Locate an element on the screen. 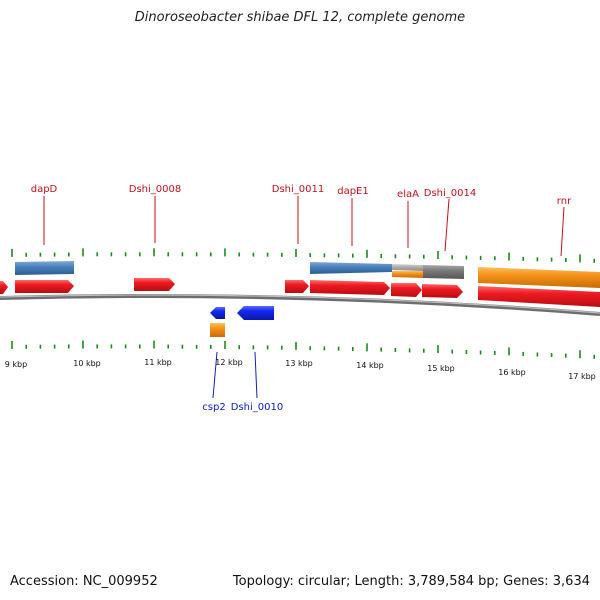 Image resolution: width=600 pixels, height=600 pixels. label-rnr: rnr is located at coordinates (564, 201).